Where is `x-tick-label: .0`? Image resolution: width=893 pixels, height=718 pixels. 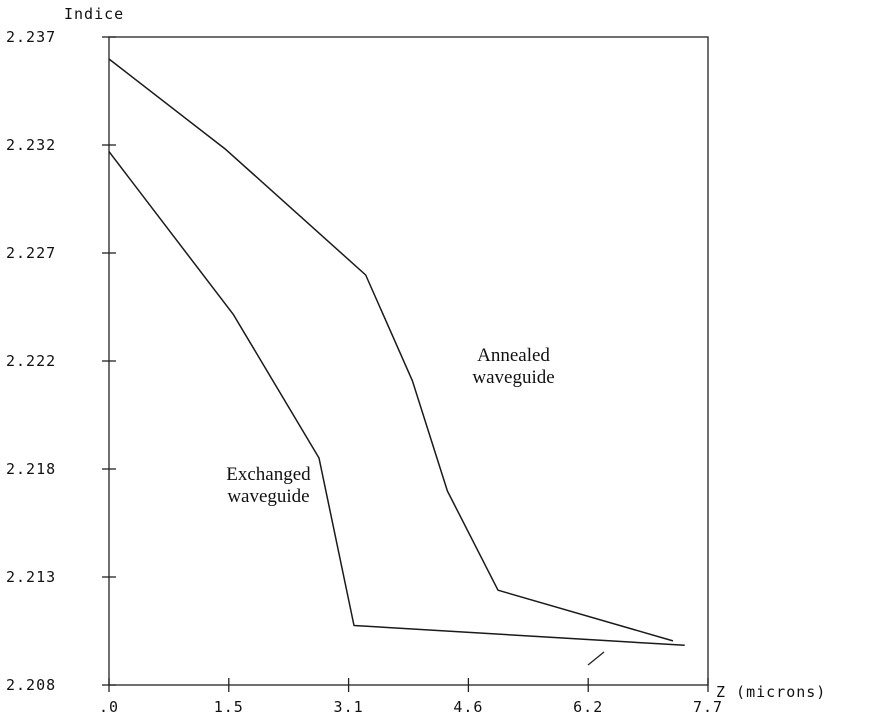
x-tick-label: .0 is located at coordinates (109, 707).